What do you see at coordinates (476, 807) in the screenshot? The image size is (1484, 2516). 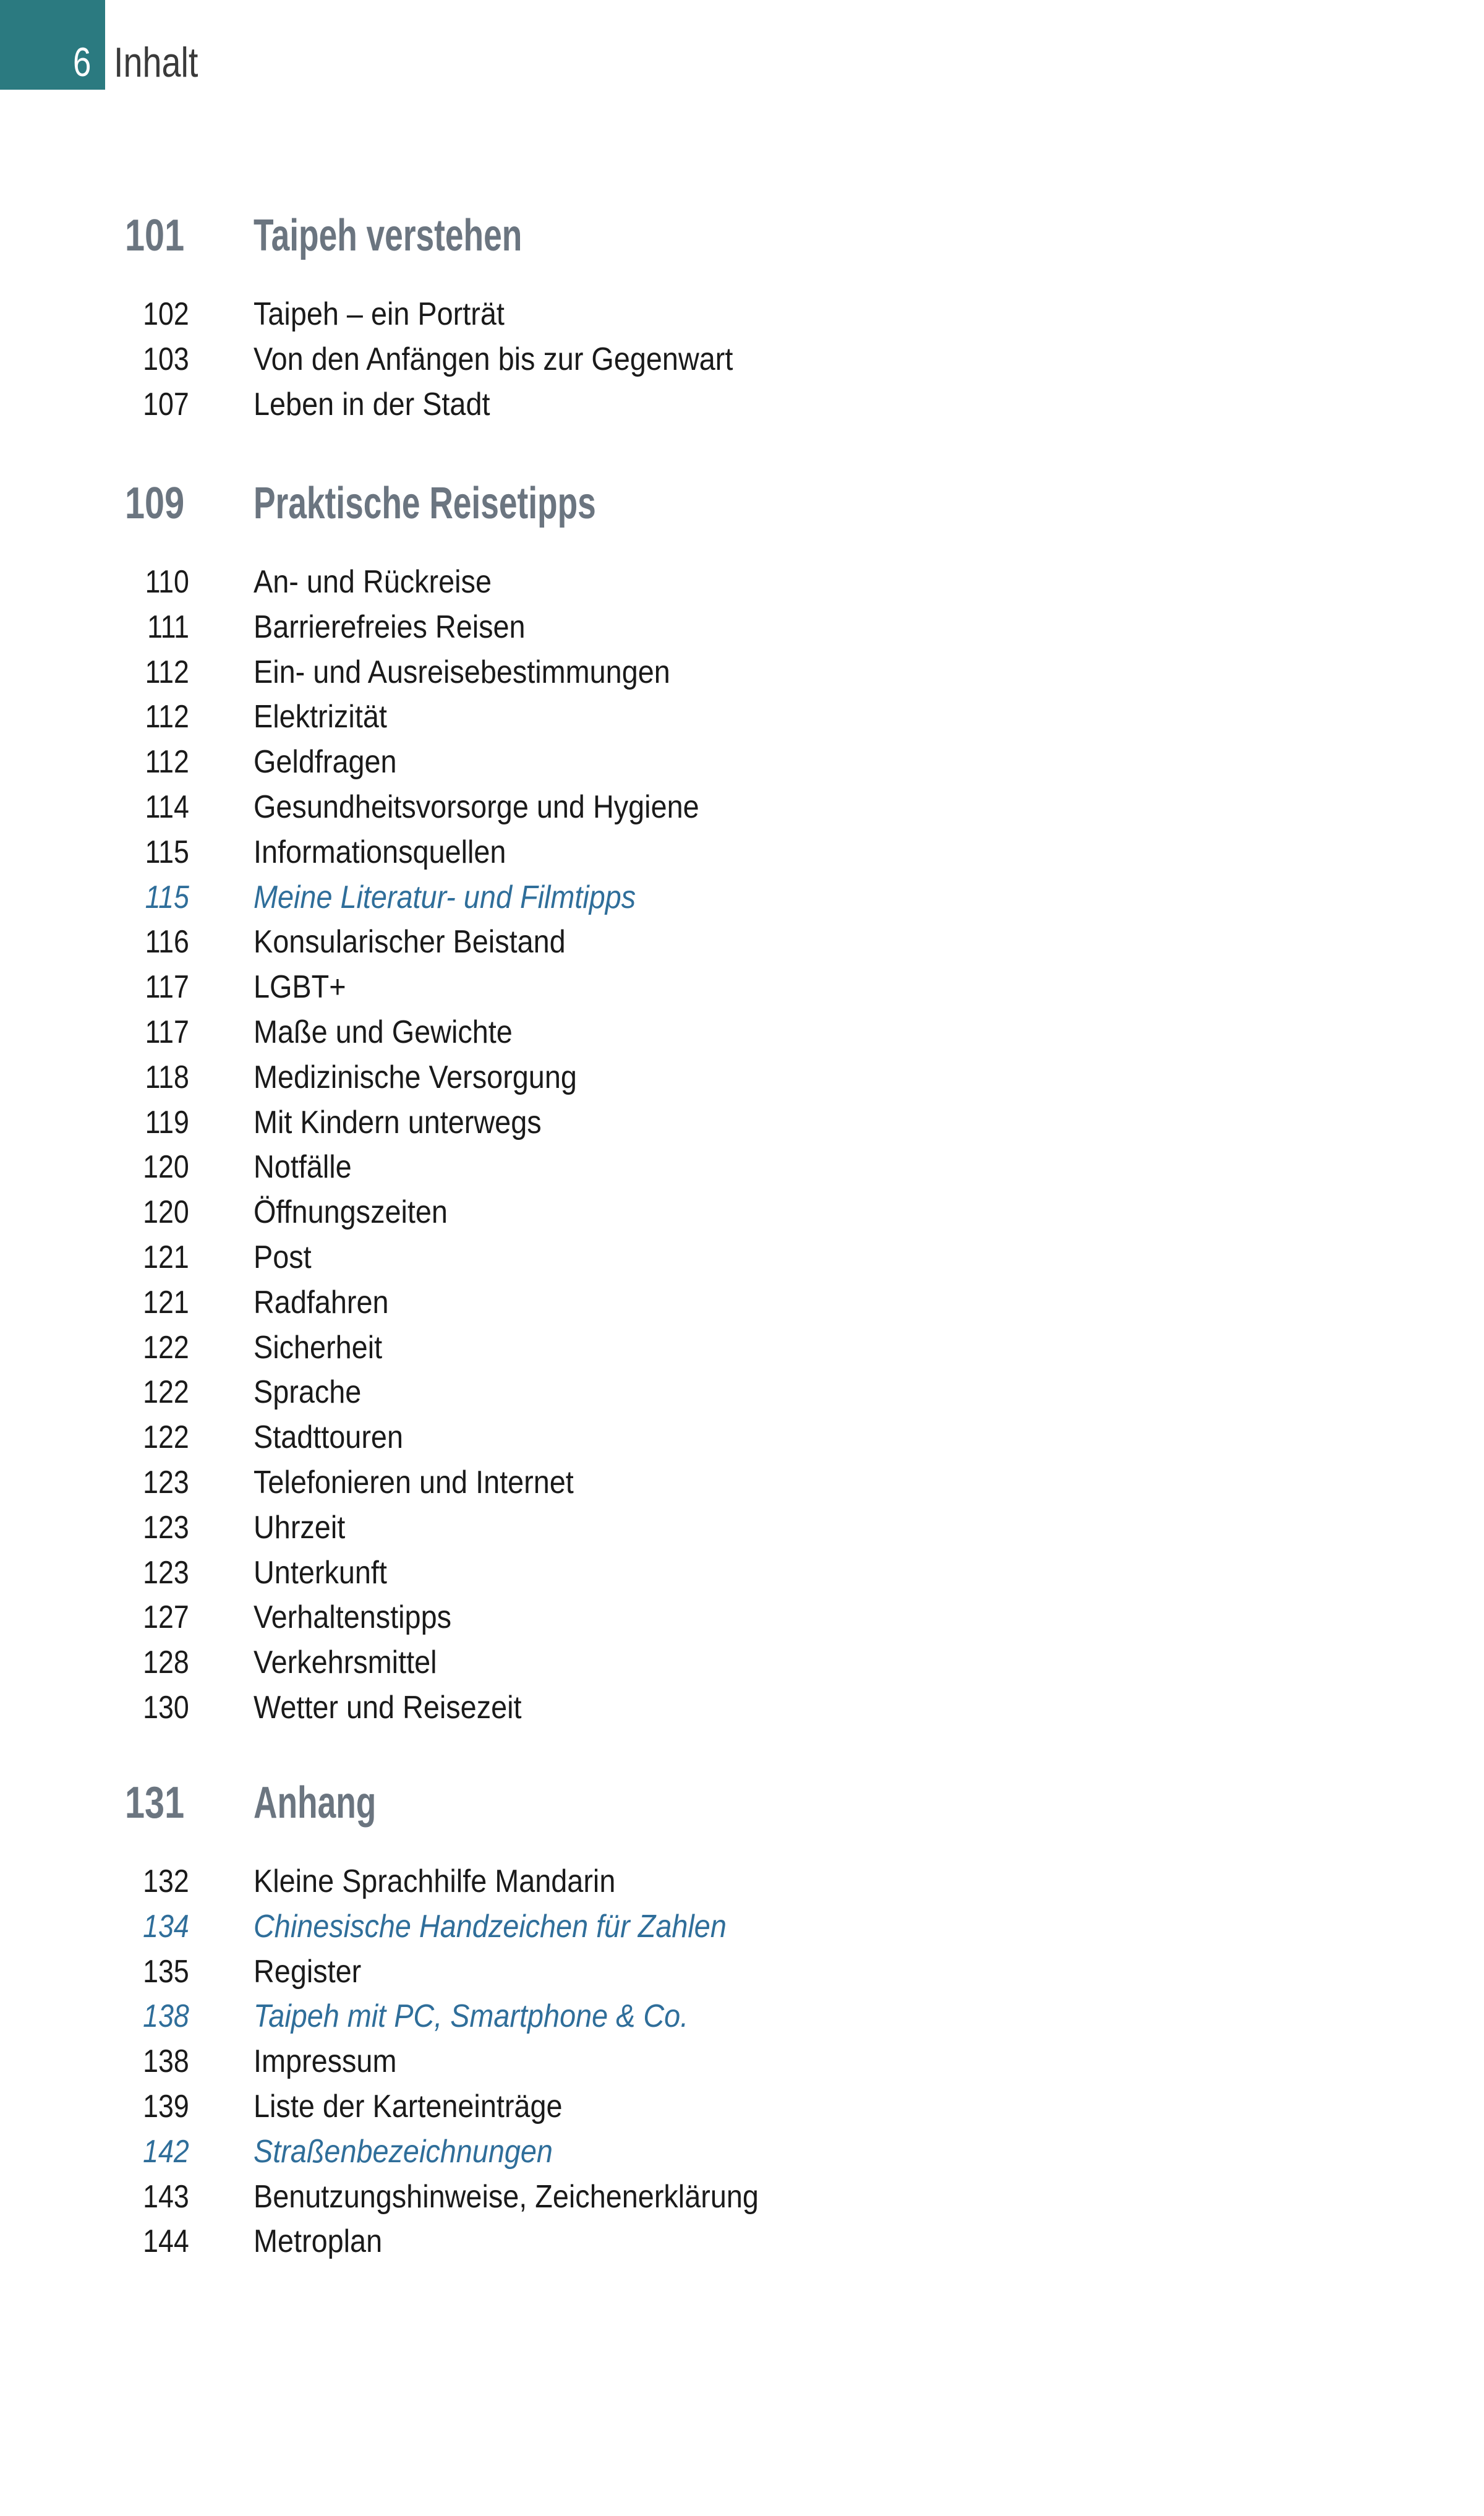 I see `entry-title: Gesundheitsvorsorge und Hygiene` at bounding box center [476, 807].